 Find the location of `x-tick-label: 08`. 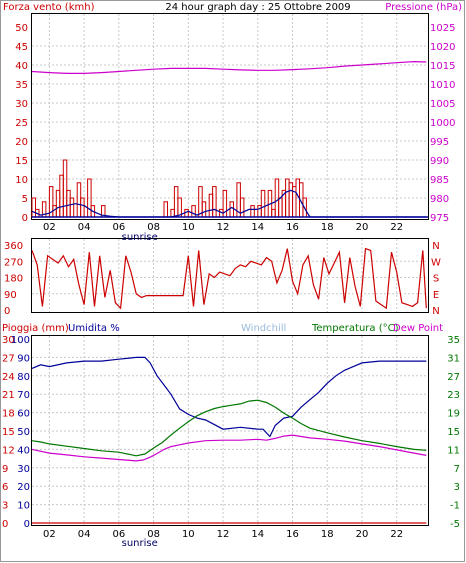

x-tick-label: 08 is located at coordinates (153, 227).